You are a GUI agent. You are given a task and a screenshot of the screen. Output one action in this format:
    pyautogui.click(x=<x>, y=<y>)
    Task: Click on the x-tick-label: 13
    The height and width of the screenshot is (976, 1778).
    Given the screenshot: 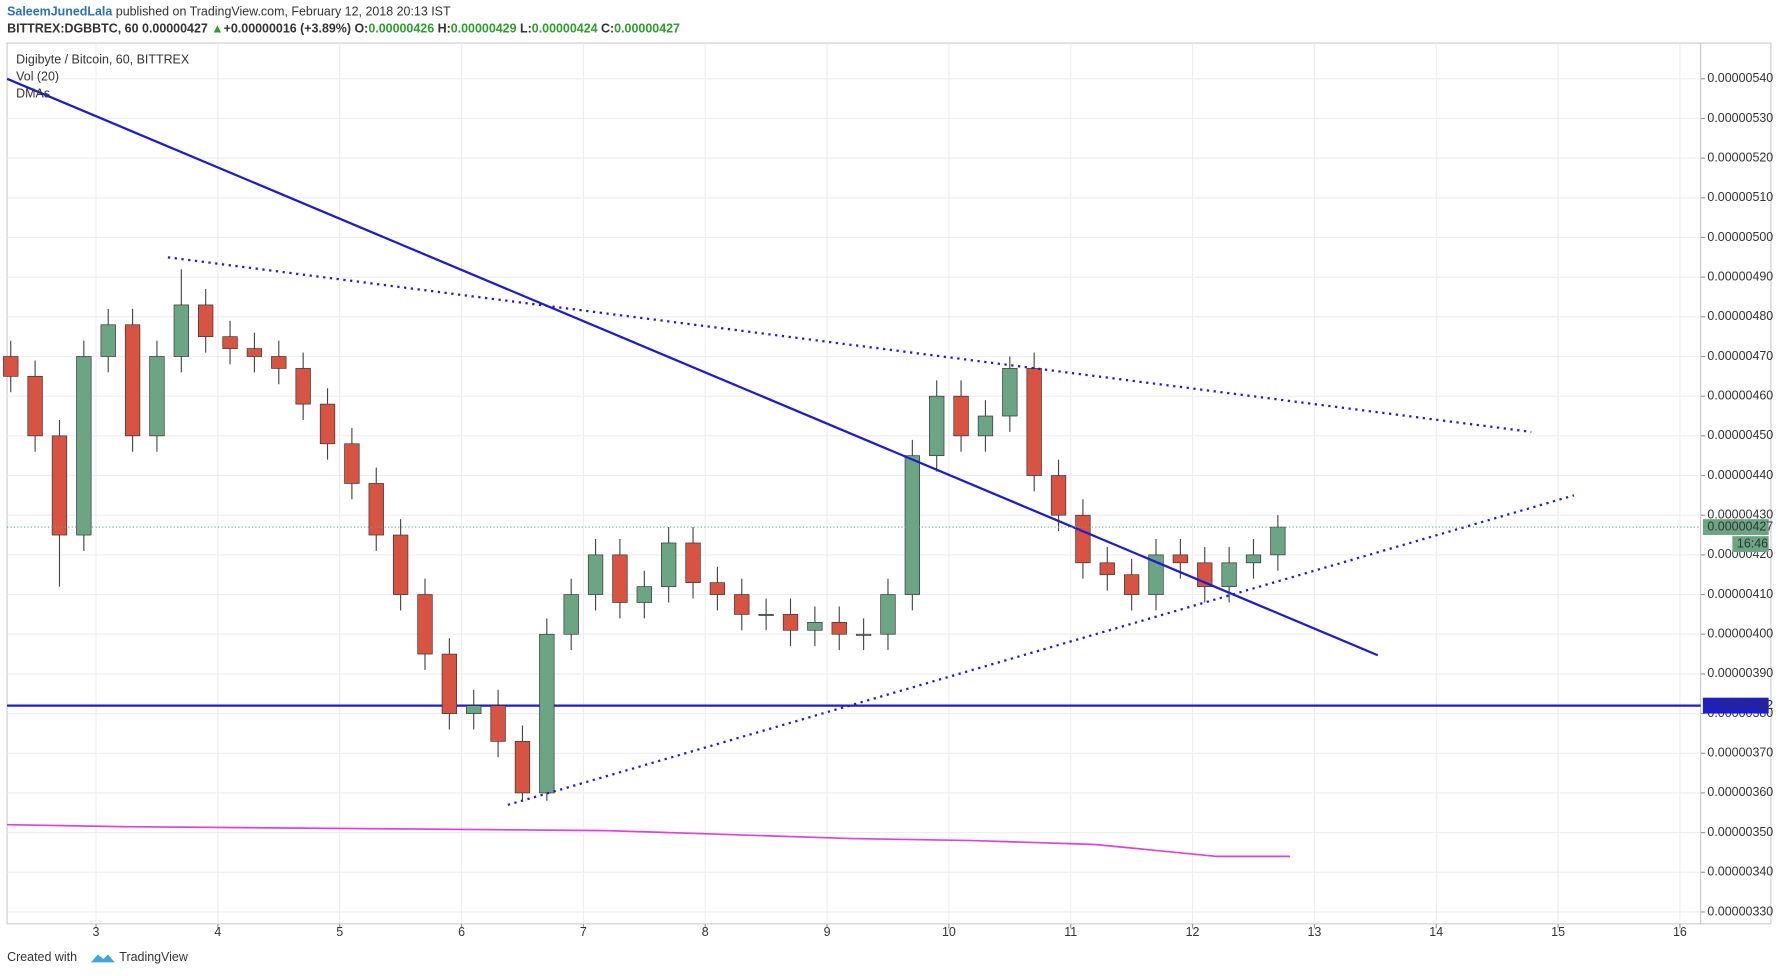 What is the action you would take?
    pyautogui.click(x=1314, y=932)
    